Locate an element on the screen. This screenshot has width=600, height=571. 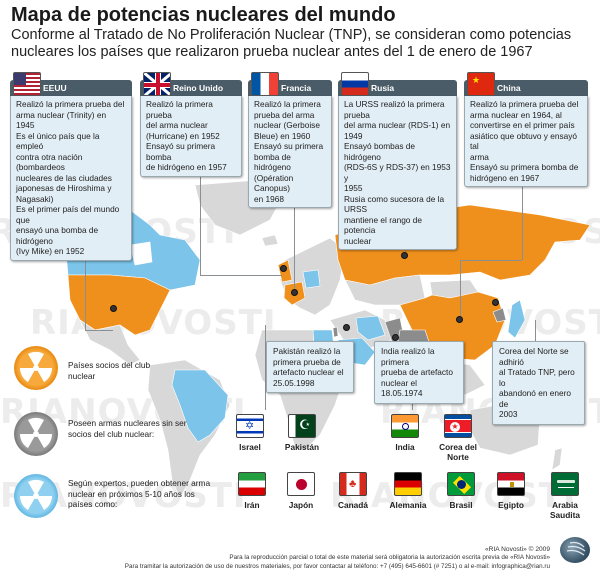
israel is located at coordinates (335, 332).